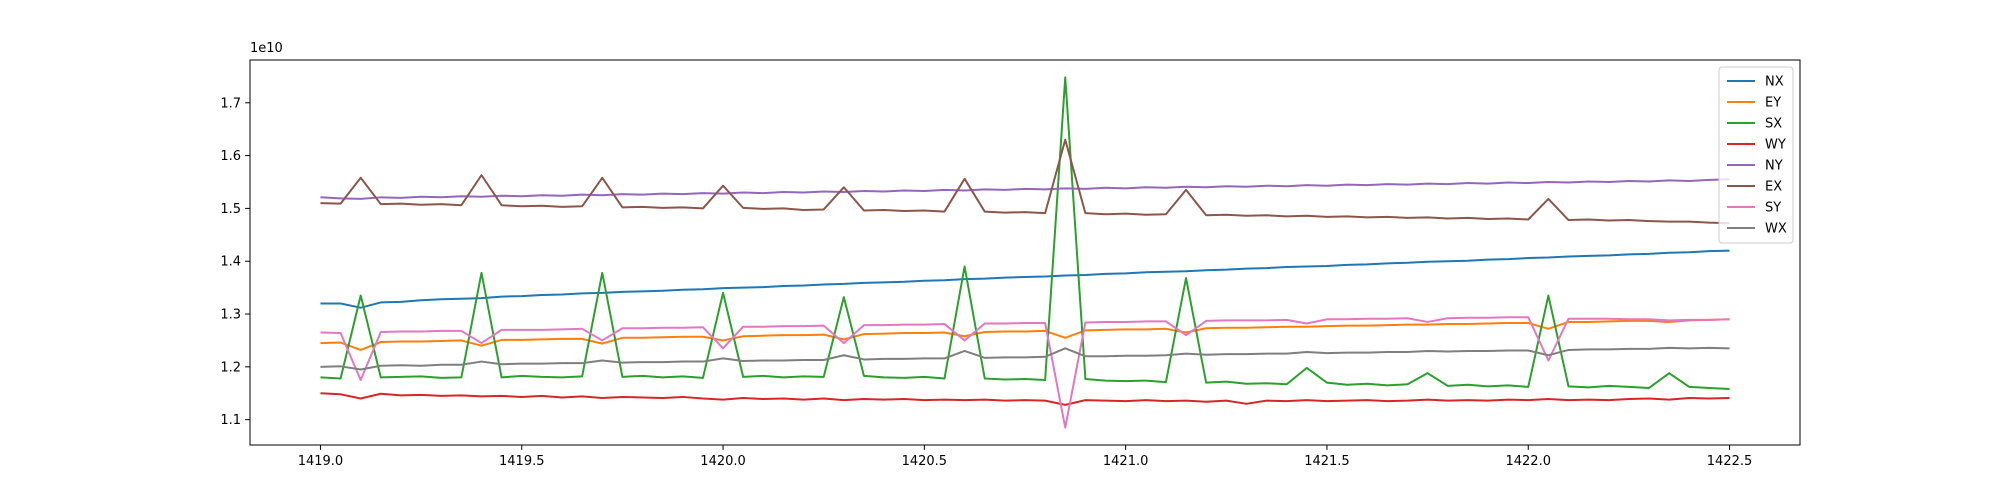 The height and width of the screenshot is (500, 2000). What do you see at coordinates (1773, 124) in the screenshot?
I see `legend-label: SX` at bounding box center [1773, 124].